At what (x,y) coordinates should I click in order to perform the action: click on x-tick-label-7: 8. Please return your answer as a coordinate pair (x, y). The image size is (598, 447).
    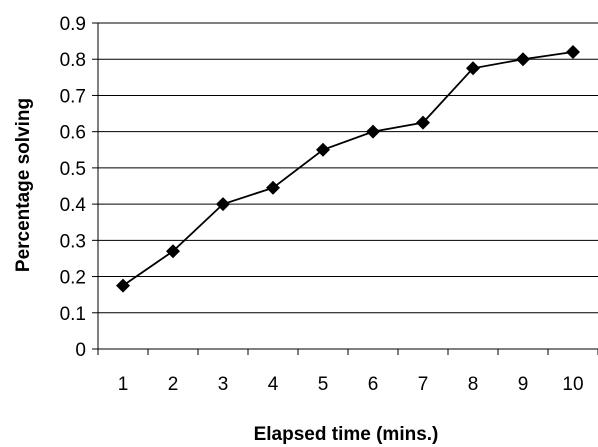
    Looking at the image, I should click on (473, 384).